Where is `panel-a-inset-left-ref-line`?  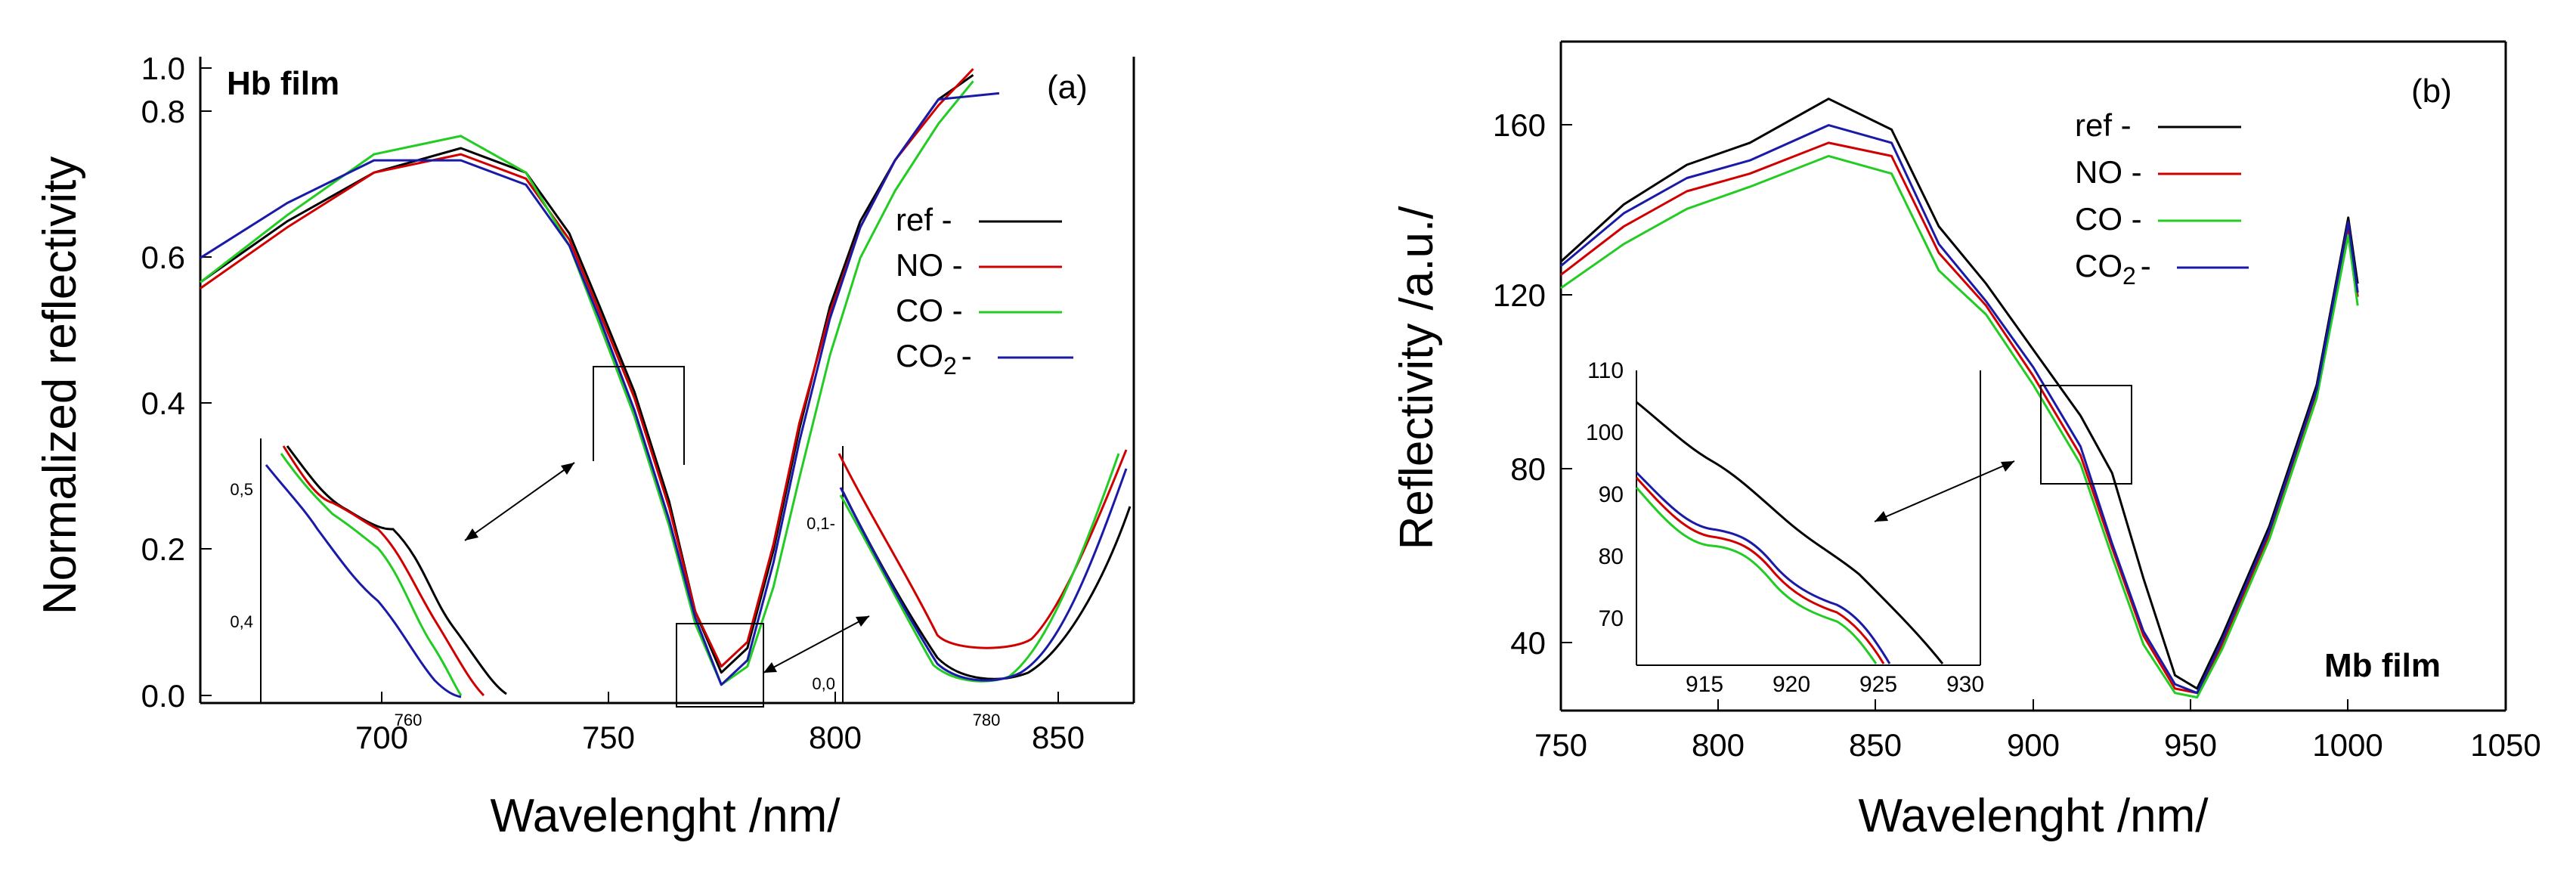
panel-a-inset-left-ref-line is located at coordinates (396, 570).